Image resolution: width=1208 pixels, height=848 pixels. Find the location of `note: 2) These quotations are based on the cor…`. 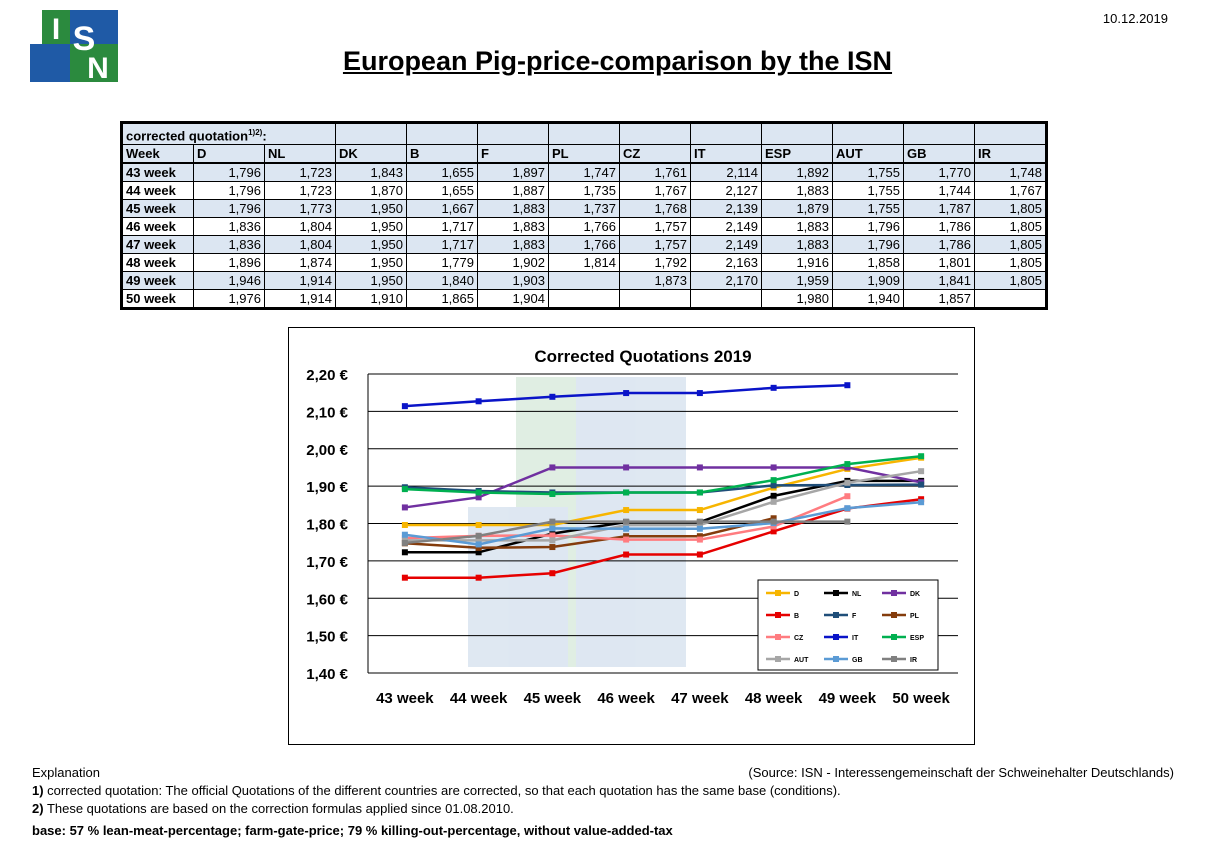

note: 2) These quotations are based on the cor… is located at coordinates (273, 808).